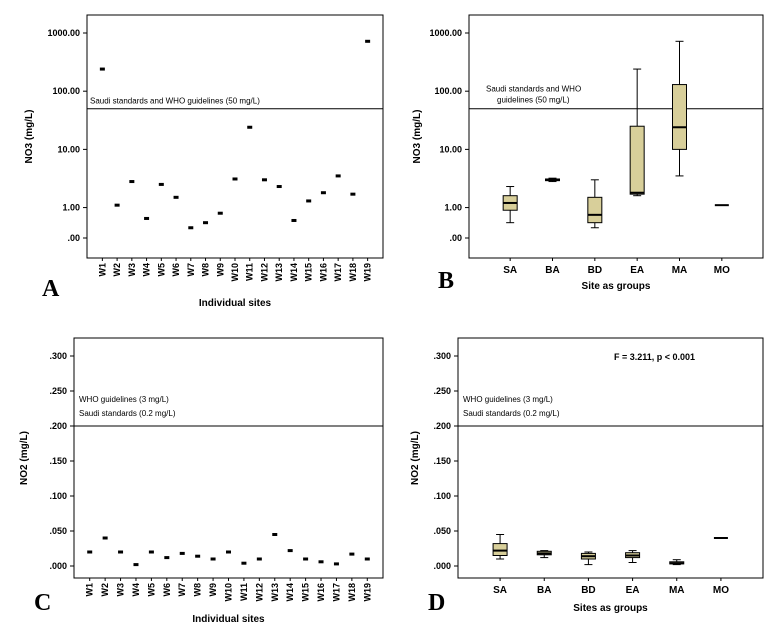 The image size is (768, 633). What do you see at coordinates (610, 608) in the screenshot?
I see `x-axis-label: Sites as groups` at bounding box center [610, 608].